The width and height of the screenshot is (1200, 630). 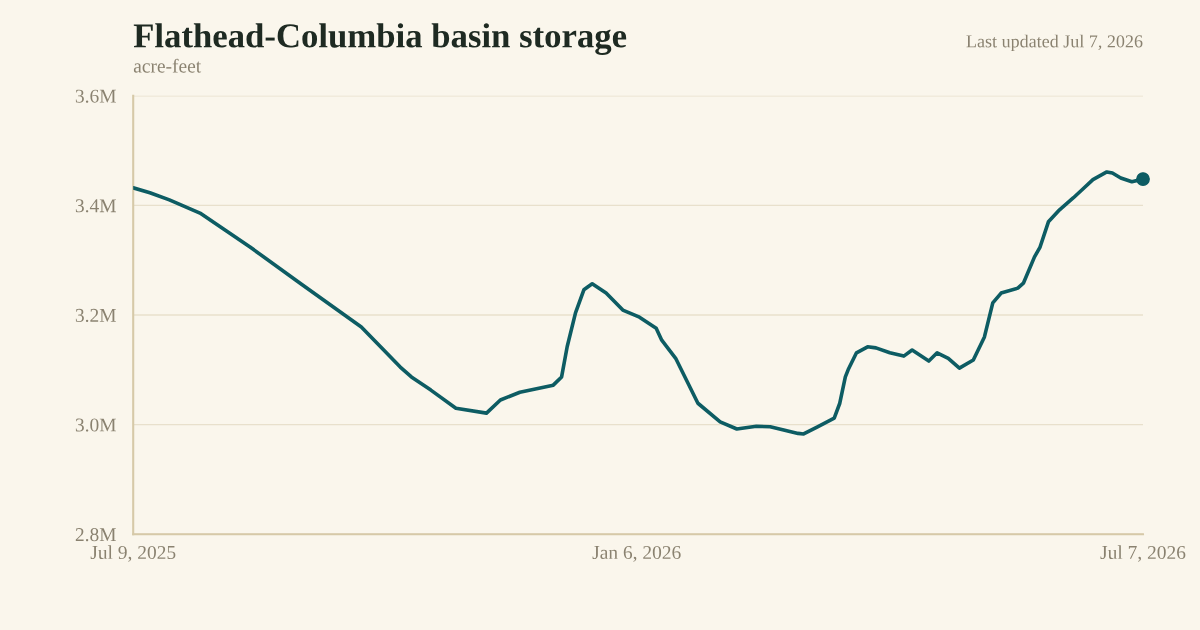 I want to click on y-tick-label: 3.0M, so click(x=95, y=425).